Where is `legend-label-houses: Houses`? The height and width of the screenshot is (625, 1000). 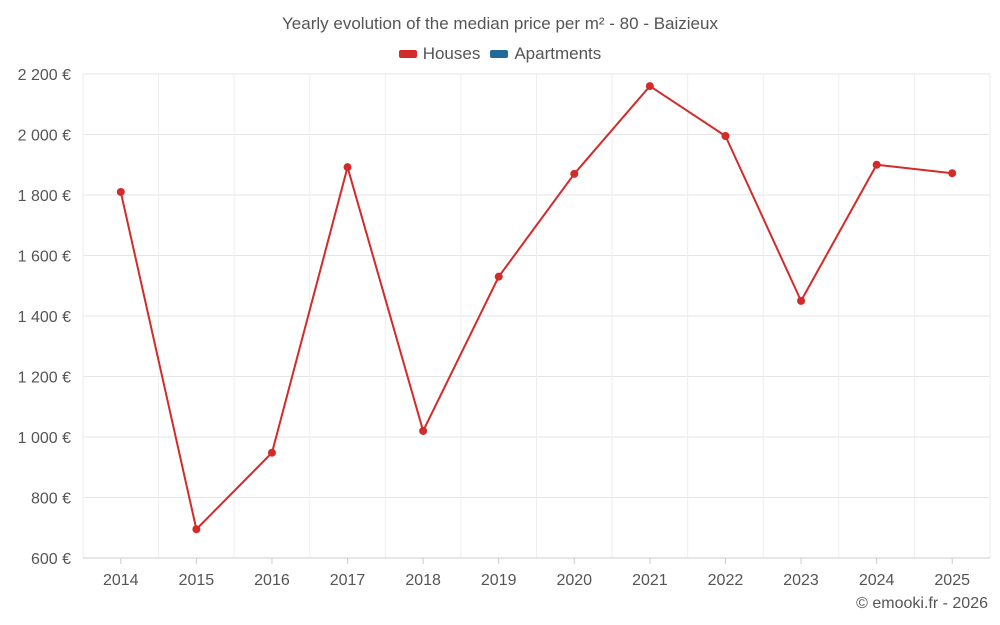
legend-label-houses: Houses is located at coordinates (451, 53).